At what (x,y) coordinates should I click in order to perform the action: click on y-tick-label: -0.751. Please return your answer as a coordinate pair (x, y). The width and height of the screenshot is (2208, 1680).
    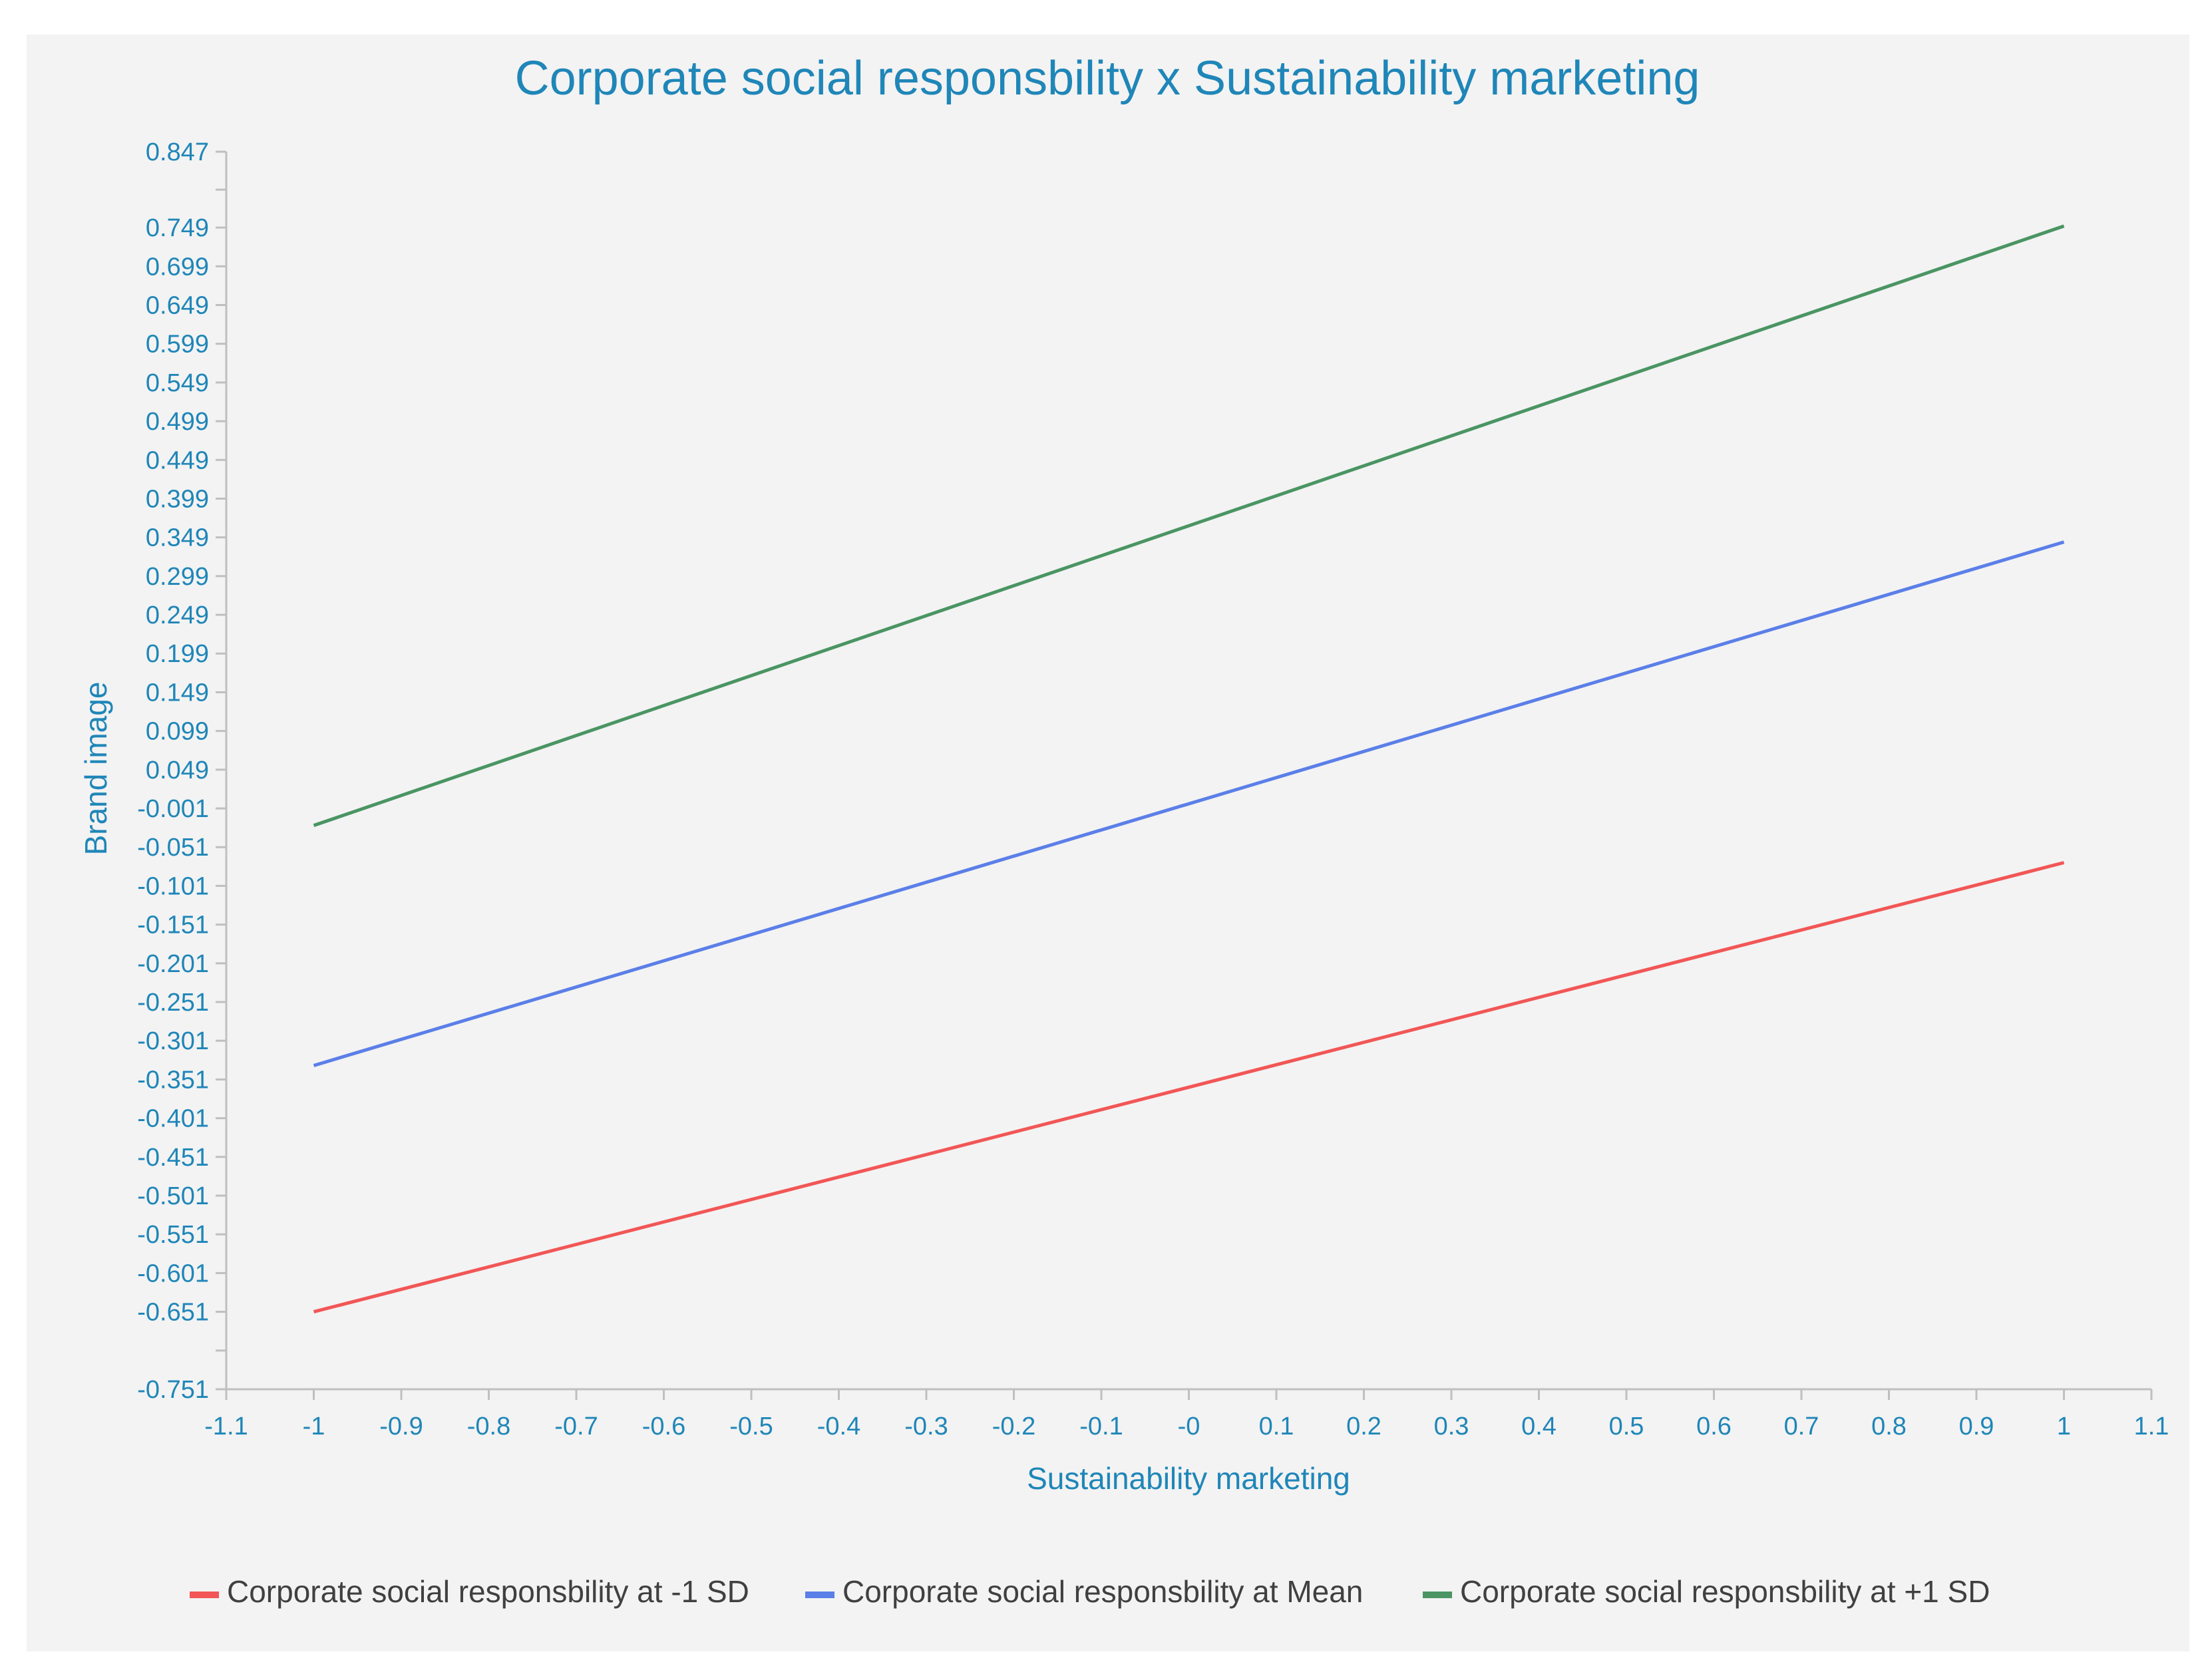
    Looking at the image, I should click on (173, 1390).